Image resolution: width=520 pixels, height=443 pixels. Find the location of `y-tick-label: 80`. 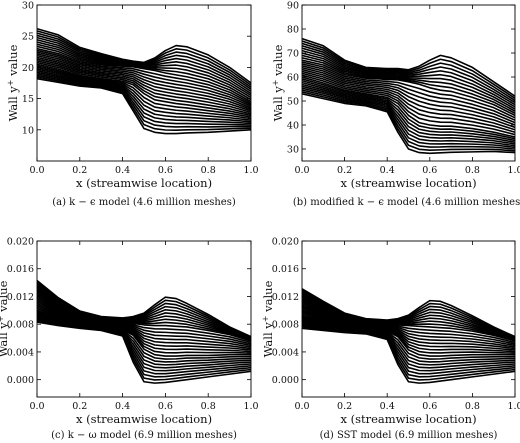

y-tick-label: 80 is located at coordinates (293, 30).